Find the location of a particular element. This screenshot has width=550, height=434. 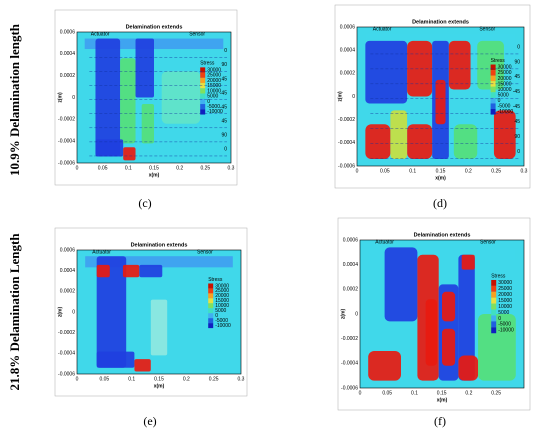

panel-label: (f) is located at coordinates (440, 421).